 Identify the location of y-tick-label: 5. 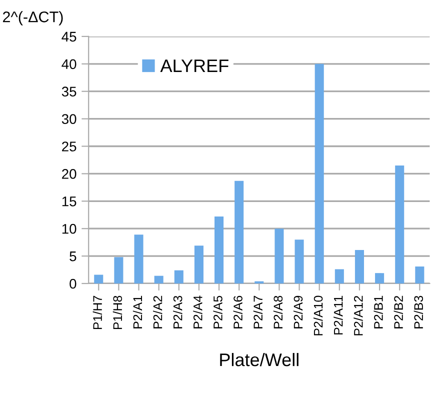
(73, 257).